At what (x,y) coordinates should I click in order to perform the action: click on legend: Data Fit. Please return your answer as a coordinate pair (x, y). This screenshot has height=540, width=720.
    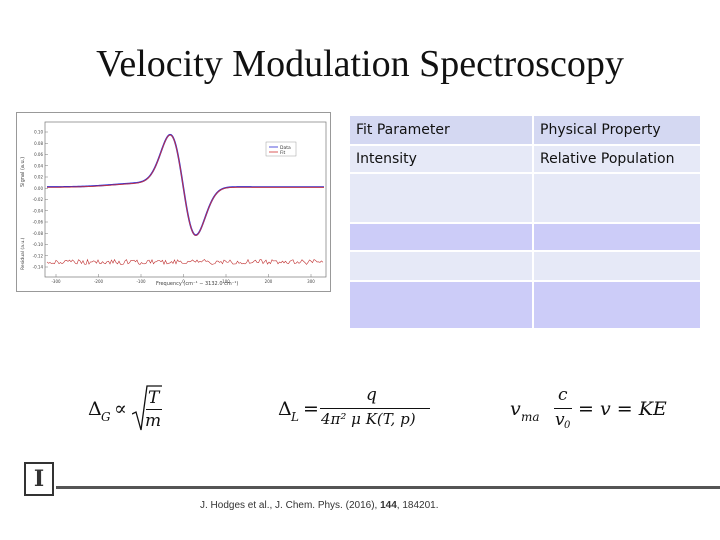
    Looking at the image, I should click on (281, 149).